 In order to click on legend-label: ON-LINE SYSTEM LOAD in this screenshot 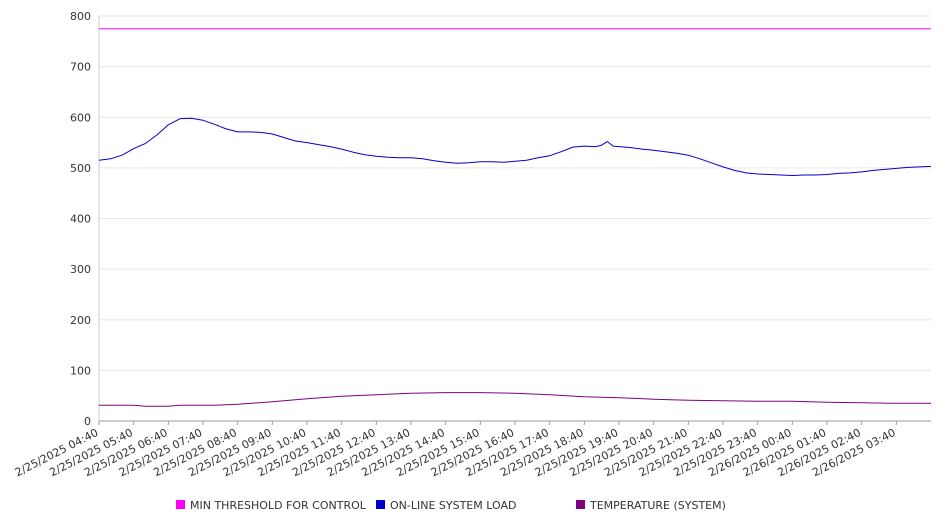, I will do `click(453, 505)`.